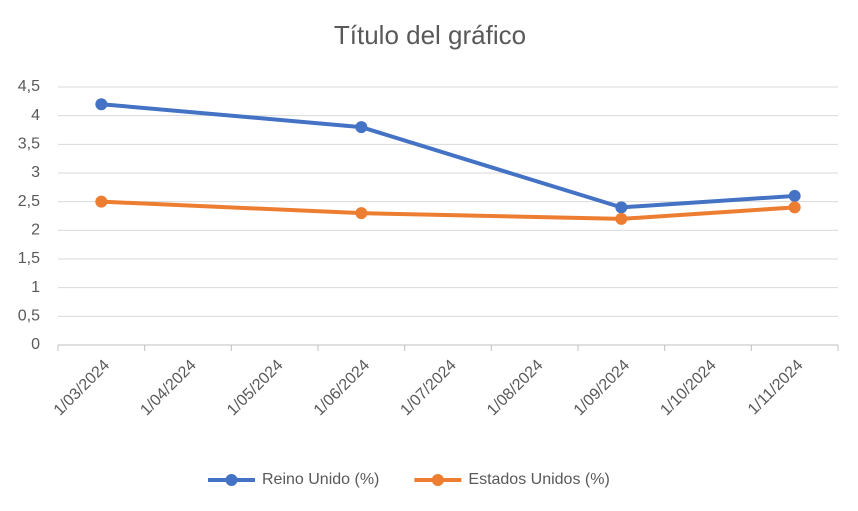  What do you see at coordinates (35, 115) in the screenshot?
I see `y-tick-label: 4` at bounding box center [35, 115].